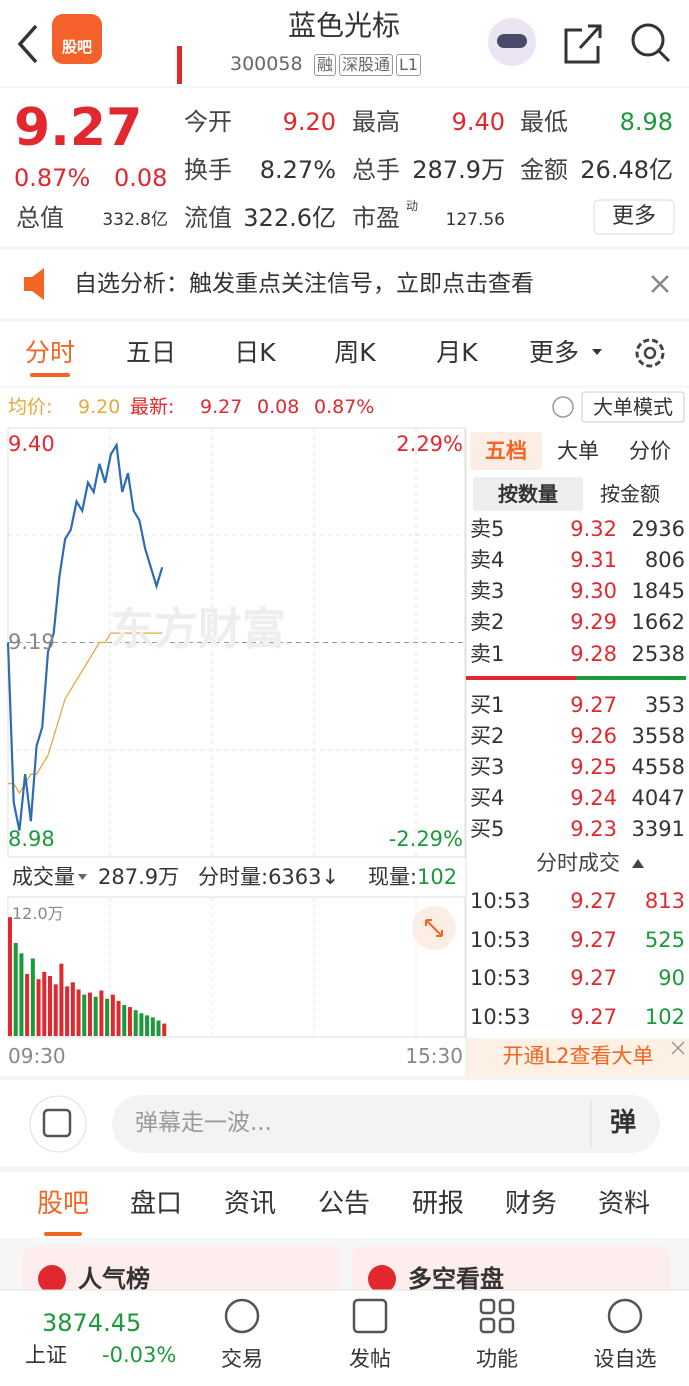 Image resolution: width=689 pixels, height=1386 pixels. What do you see at coordinates (50, 375) in the screenshot?
I see `tab-underline` at bounding box center [50, 375].